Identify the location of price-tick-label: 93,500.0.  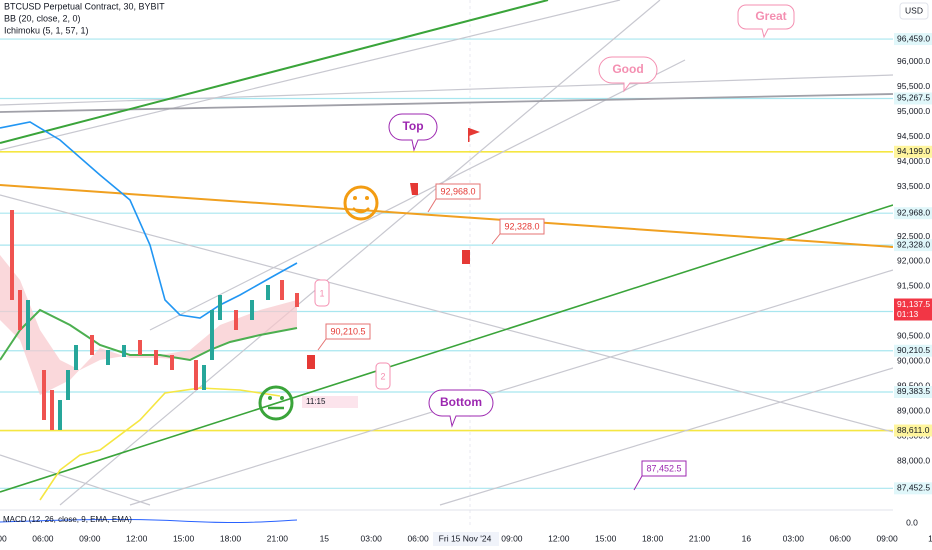
(913, 186).